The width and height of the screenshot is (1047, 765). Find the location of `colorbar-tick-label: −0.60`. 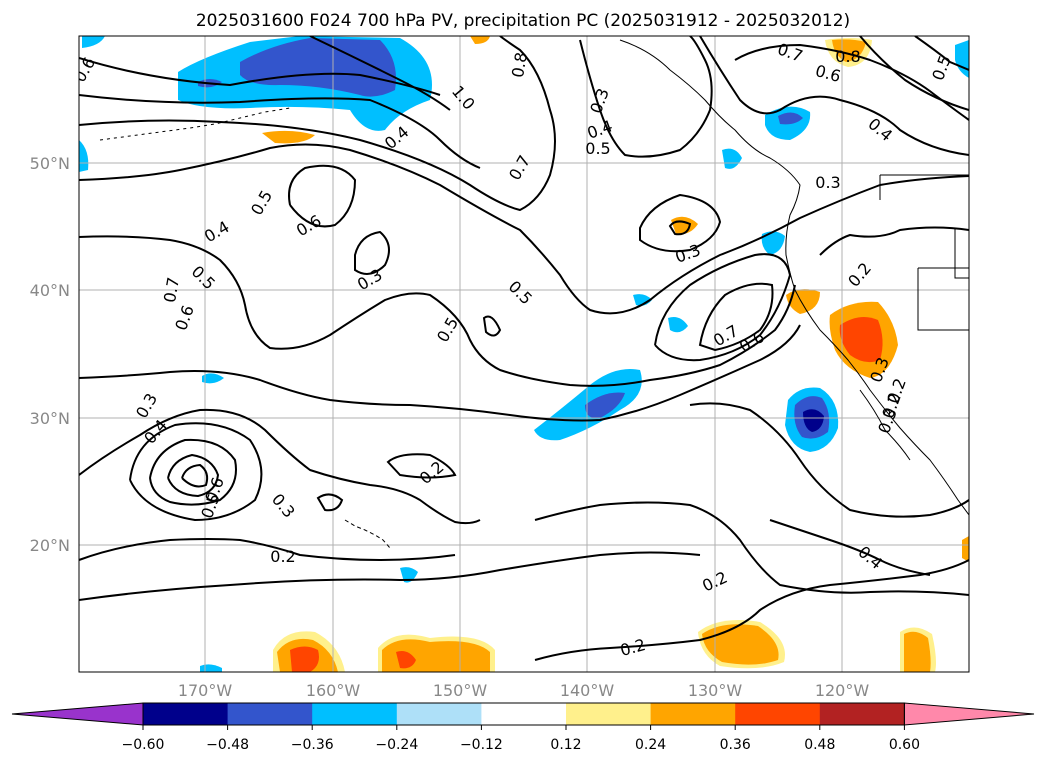

colorbar-tick-label: −0.60 is located at coordinates (143, 745).